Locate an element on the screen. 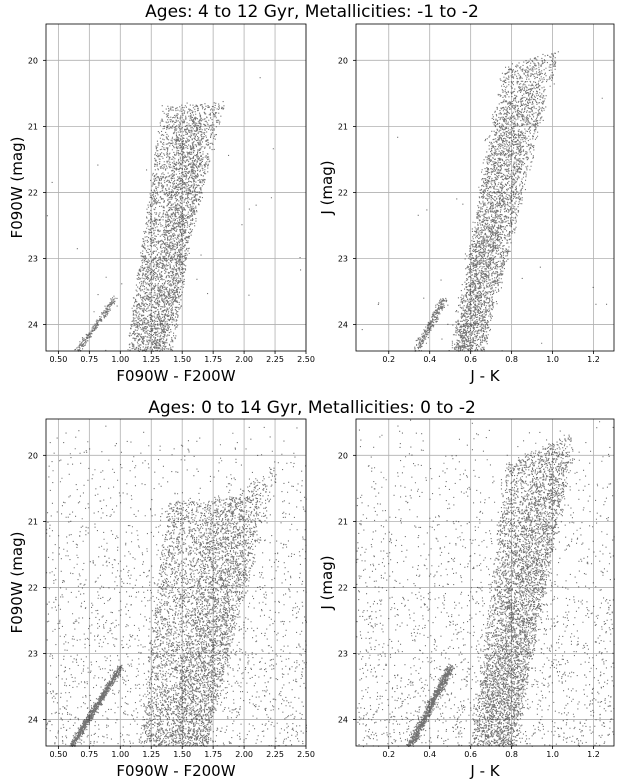 The height and width of the screenshot is (783, 624). scatter-points is located at coordinates (174, 214).